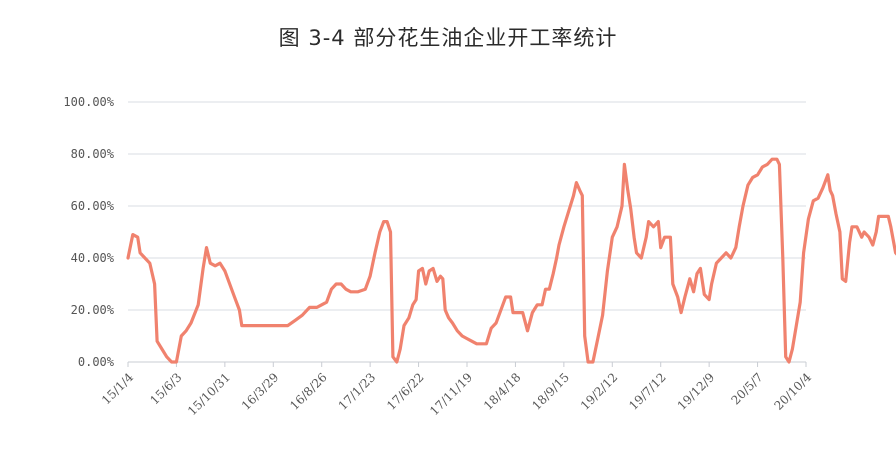 Image resolution: width=896 pixels, height=474 pixels. What do you see at coordinates (308, 391) in the screenshot?
I see `x-tick-label: 16/8/26` at bounding box center [308, 391].